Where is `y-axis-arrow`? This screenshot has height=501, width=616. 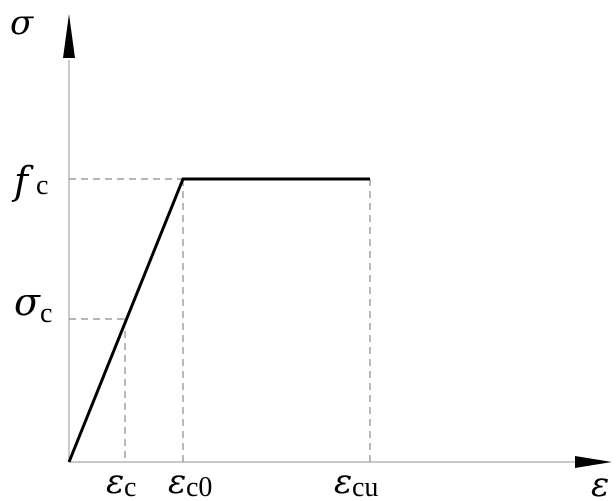
y-axis-arrow is located at coordinates (69, 36).